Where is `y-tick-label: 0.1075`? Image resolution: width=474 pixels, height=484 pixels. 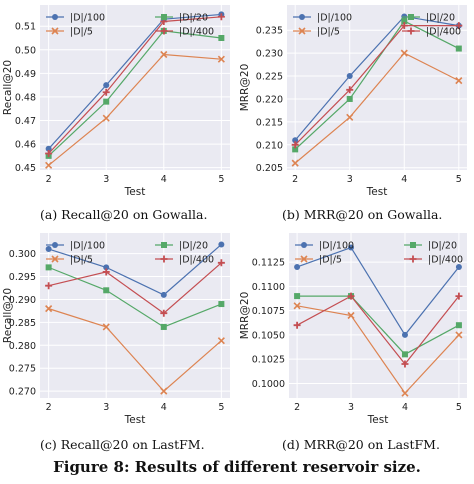 y-tick-label: 0.1075 is located at coordinates (268, 311).